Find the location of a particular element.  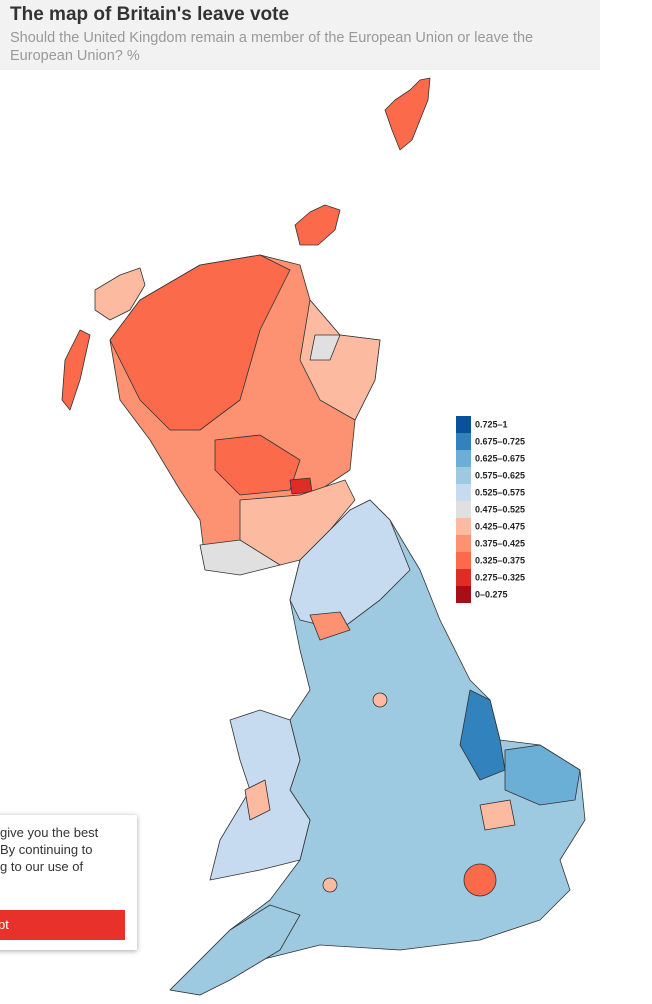

legend-label: 0.425–0.475 is located at coordinates (500, 527).